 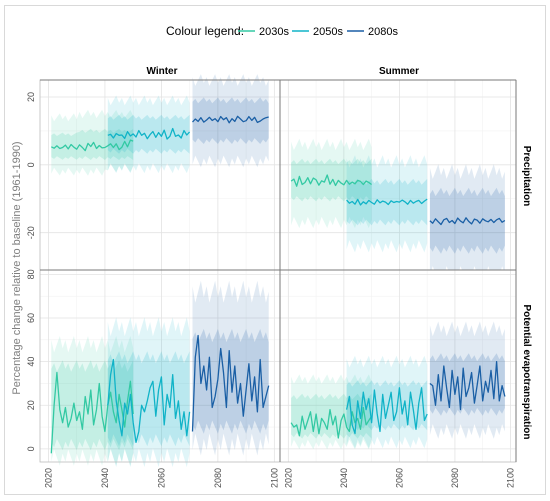 I want to click on y-tick-label: 80, so click(x=31, y=274).